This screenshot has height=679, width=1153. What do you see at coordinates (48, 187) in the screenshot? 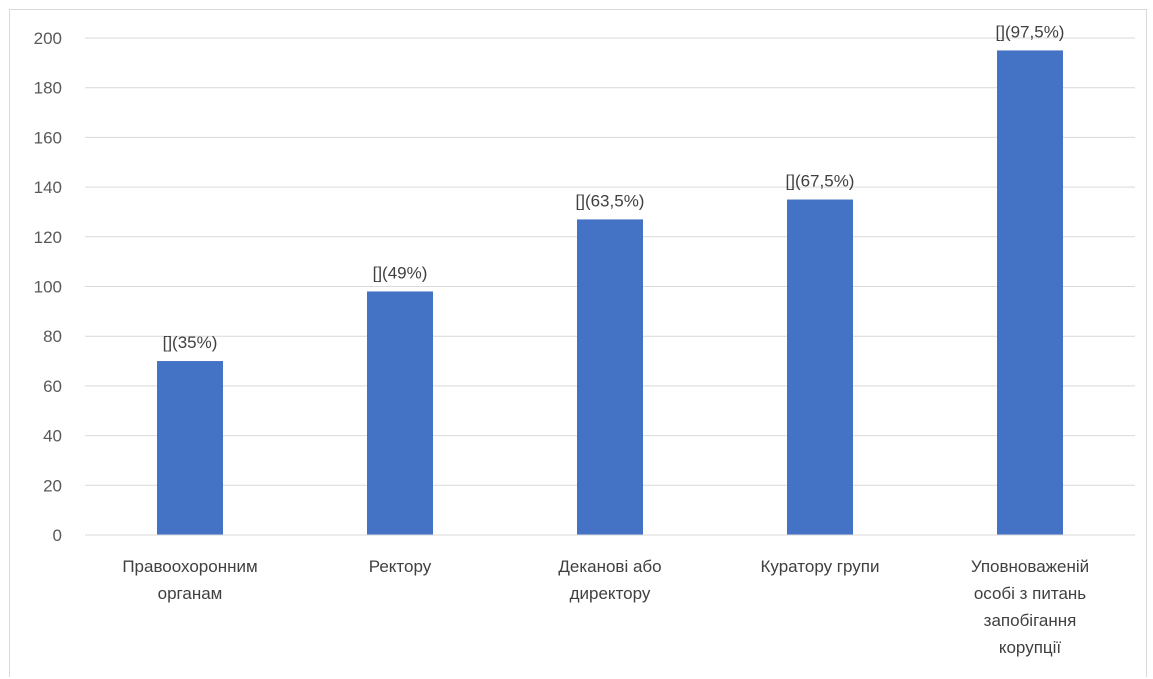
I see `y-tick-label: 140` at bounding box center [48, 187].